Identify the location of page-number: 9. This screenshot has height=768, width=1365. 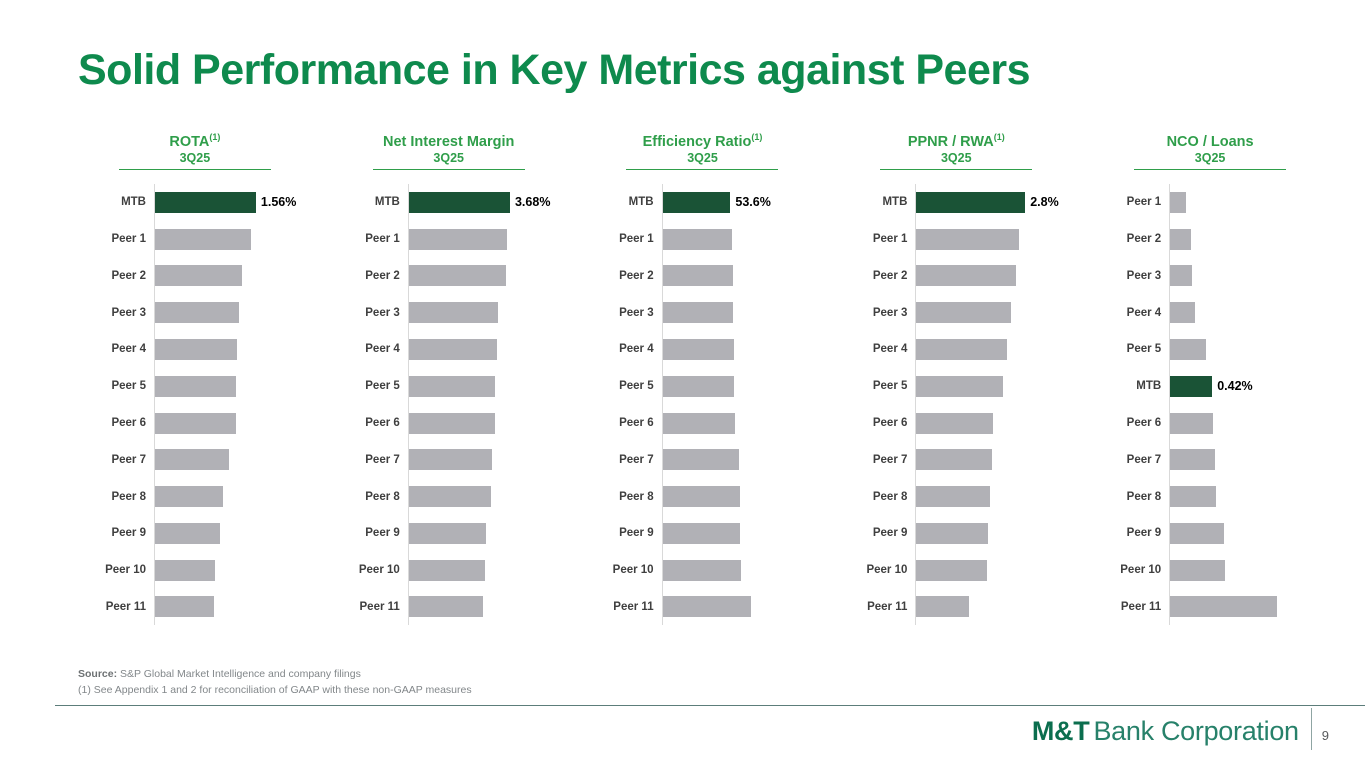
(1325, 735).